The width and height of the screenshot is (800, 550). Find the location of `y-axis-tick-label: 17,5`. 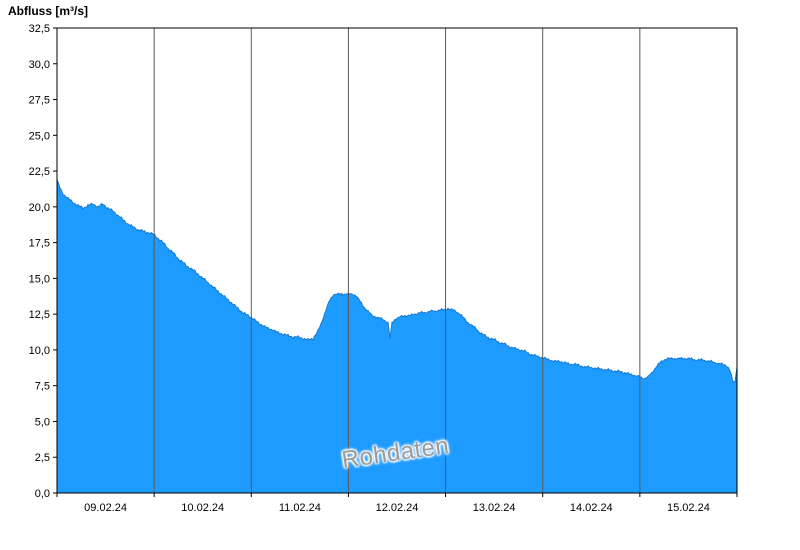

y-axis-tick-label: 17,5 is located at coordinates (39, 244).